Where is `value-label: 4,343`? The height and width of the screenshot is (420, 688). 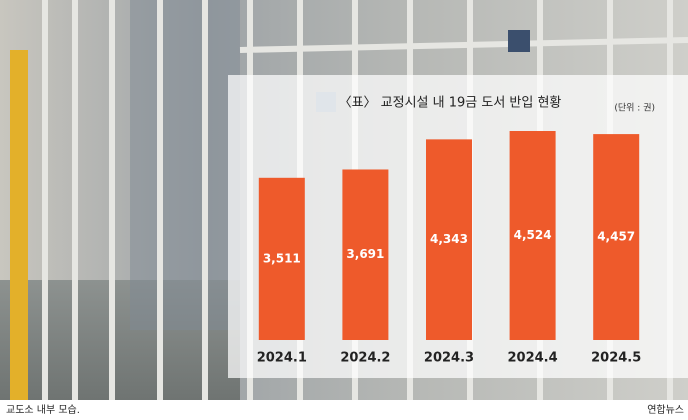 value-label: 4,343 is located at coordinates (449, 239).